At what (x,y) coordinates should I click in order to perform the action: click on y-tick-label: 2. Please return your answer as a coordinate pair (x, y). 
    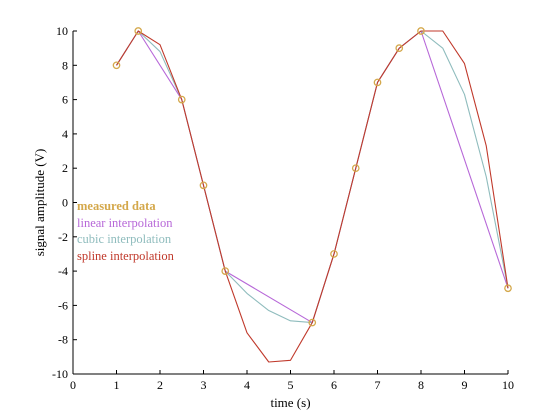
    Looking at the image, I should click on (65, 168).